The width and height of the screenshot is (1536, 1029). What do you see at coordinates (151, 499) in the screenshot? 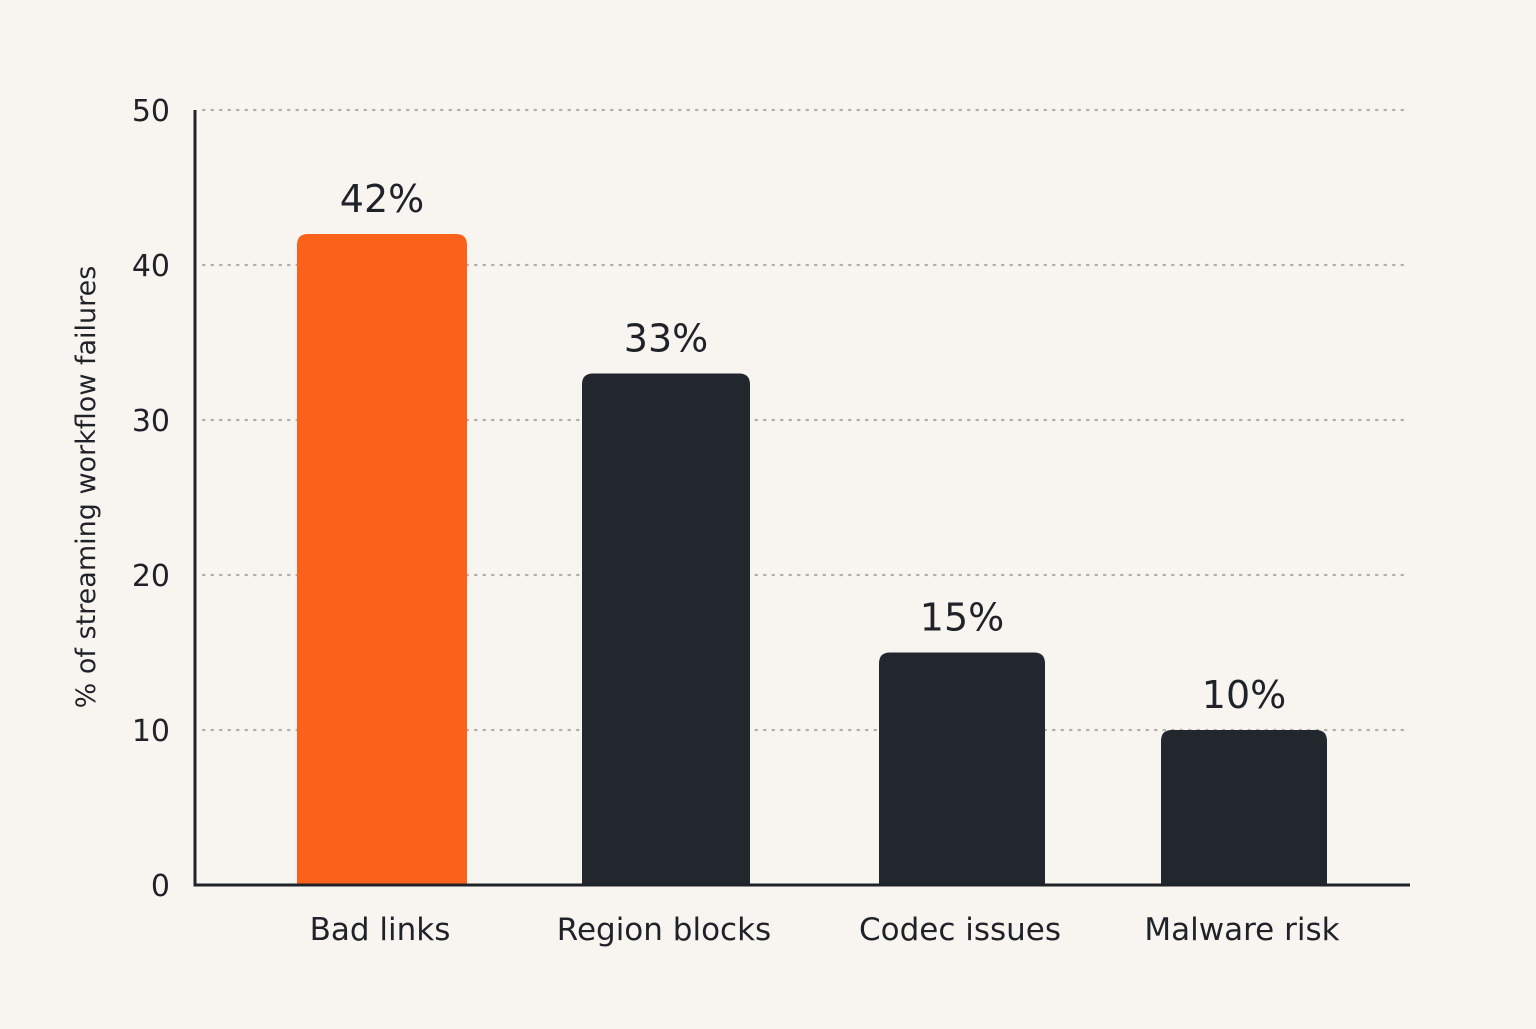
I see `y-axis-ticks: 0 10 20 30 40 50` at bounding box center [151, 499].